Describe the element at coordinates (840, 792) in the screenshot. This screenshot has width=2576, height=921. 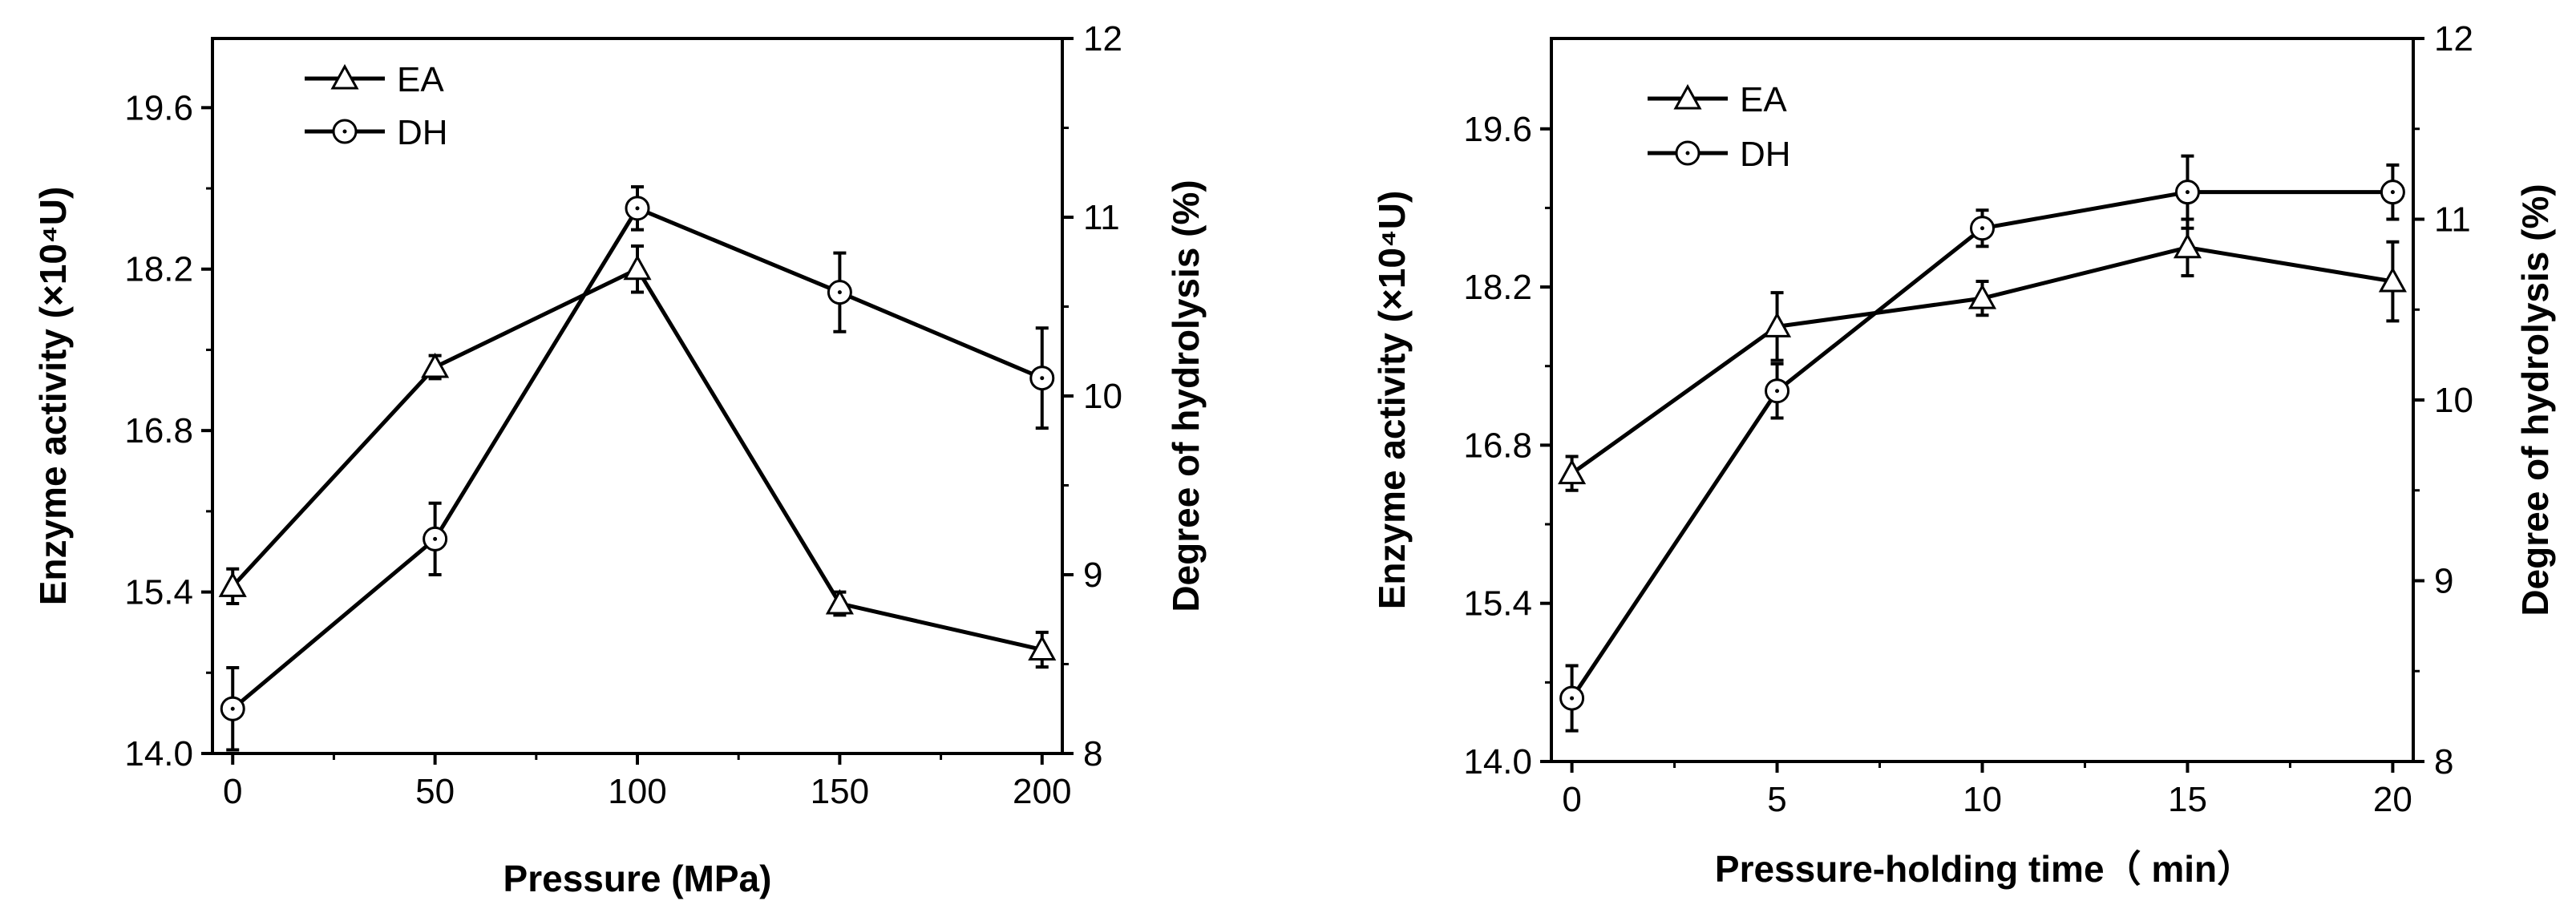
I see `x-tick-label: 150` at that location.